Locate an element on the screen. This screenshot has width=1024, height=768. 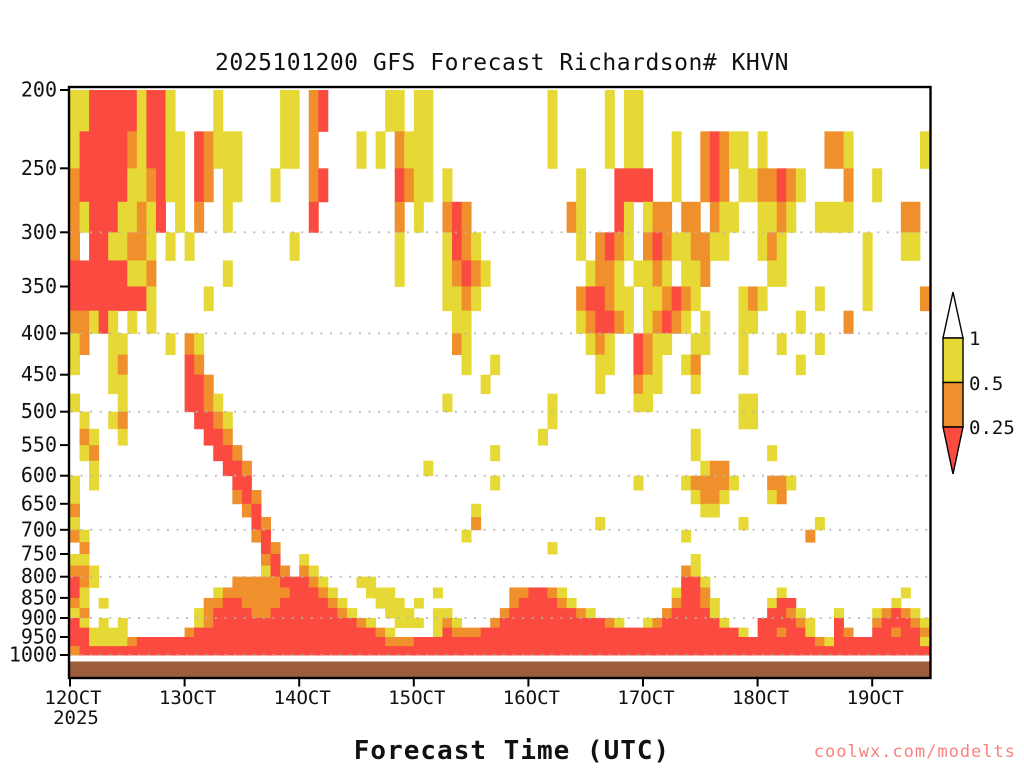
y-tick-label: 650 is located at coordinates (39, 503).